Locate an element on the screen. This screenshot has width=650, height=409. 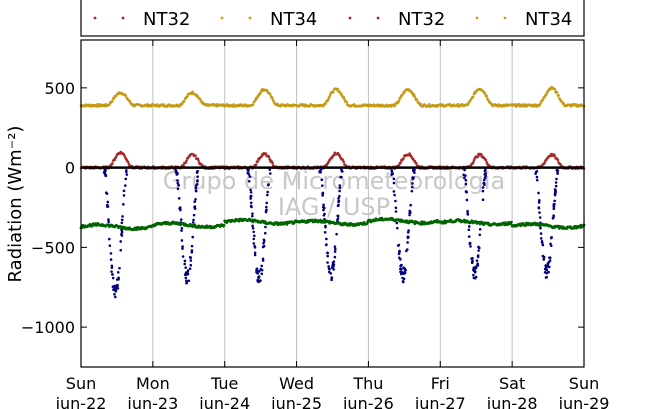
x-tick-label: jun-23 is located at coordinates (152, 401).